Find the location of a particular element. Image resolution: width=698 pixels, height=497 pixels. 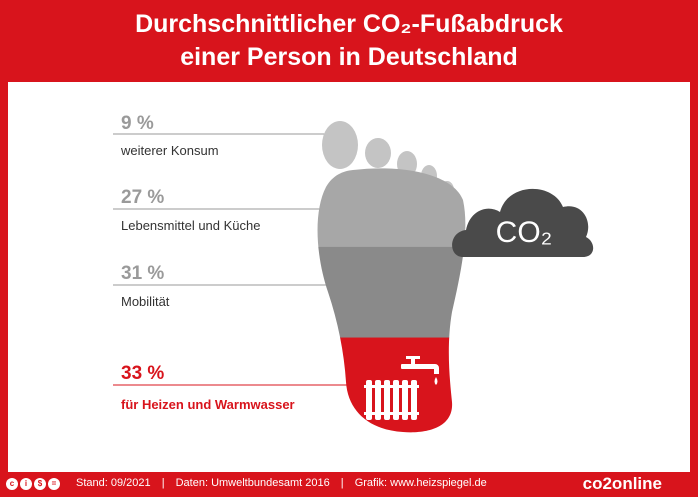

toe-big is located at coordinates (340, 145).